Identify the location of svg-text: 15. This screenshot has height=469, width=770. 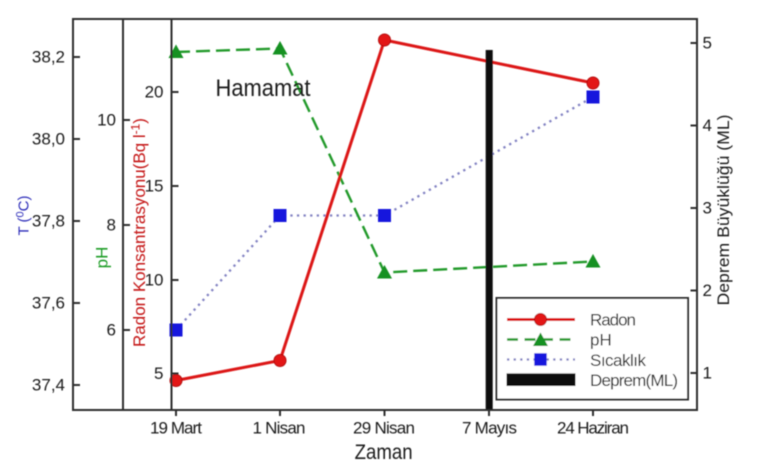
(154, 186).